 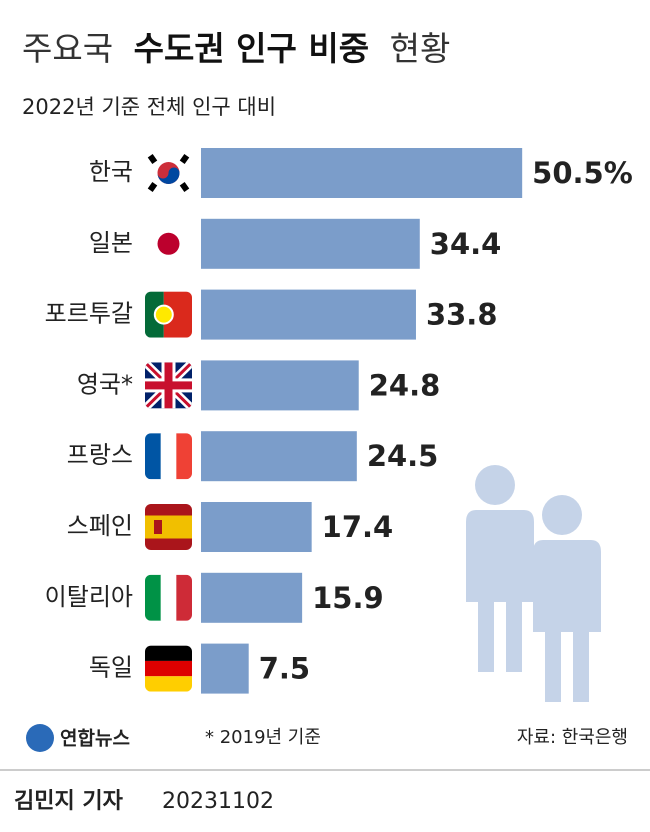 I want to click on byline: 김민지 기자, so click(x=69, y=801).